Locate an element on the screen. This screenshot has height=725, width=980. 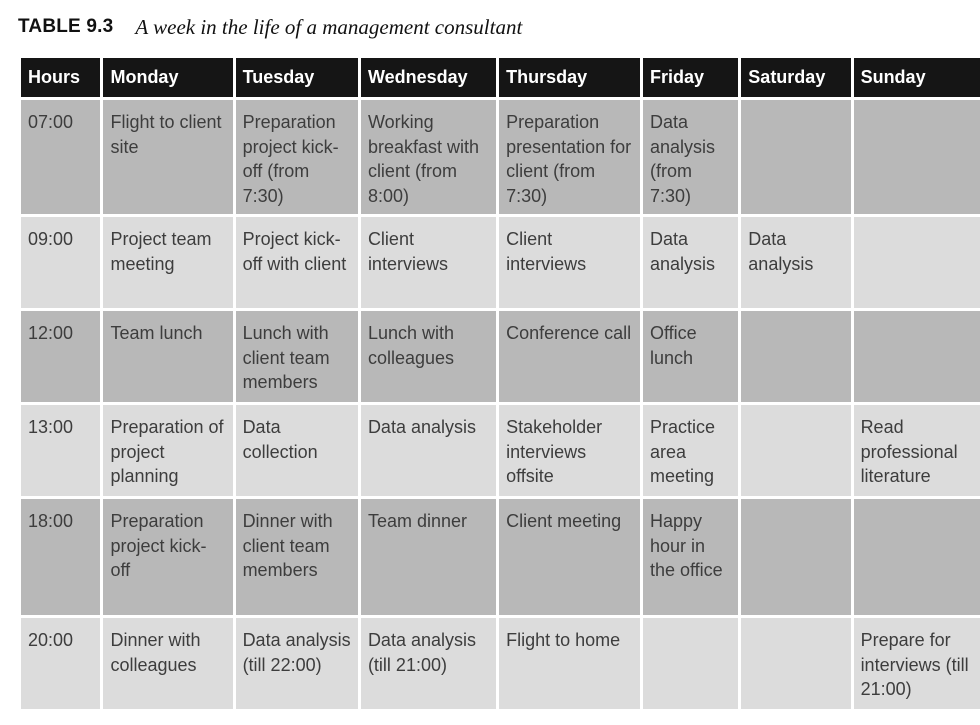
column-header-sunday: Sunday is located at coordinates (916, 77).